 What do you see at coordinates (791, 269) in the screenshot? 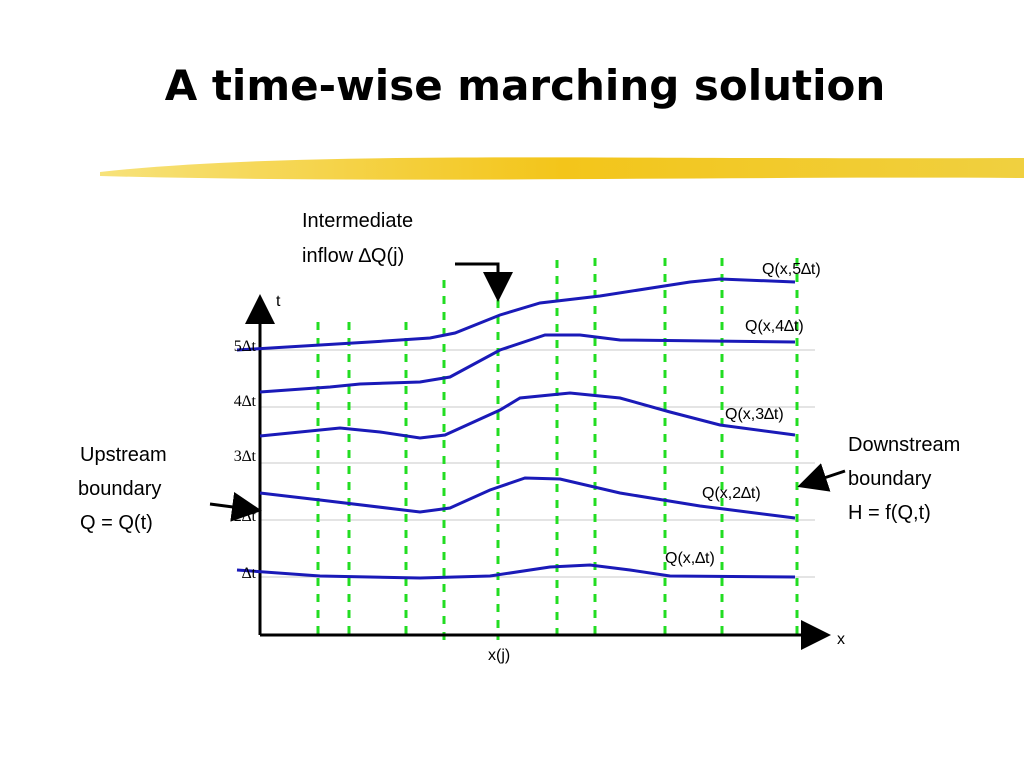
I see `curve-label: Q(x,5∆t)` at bounding box center [791, 269].